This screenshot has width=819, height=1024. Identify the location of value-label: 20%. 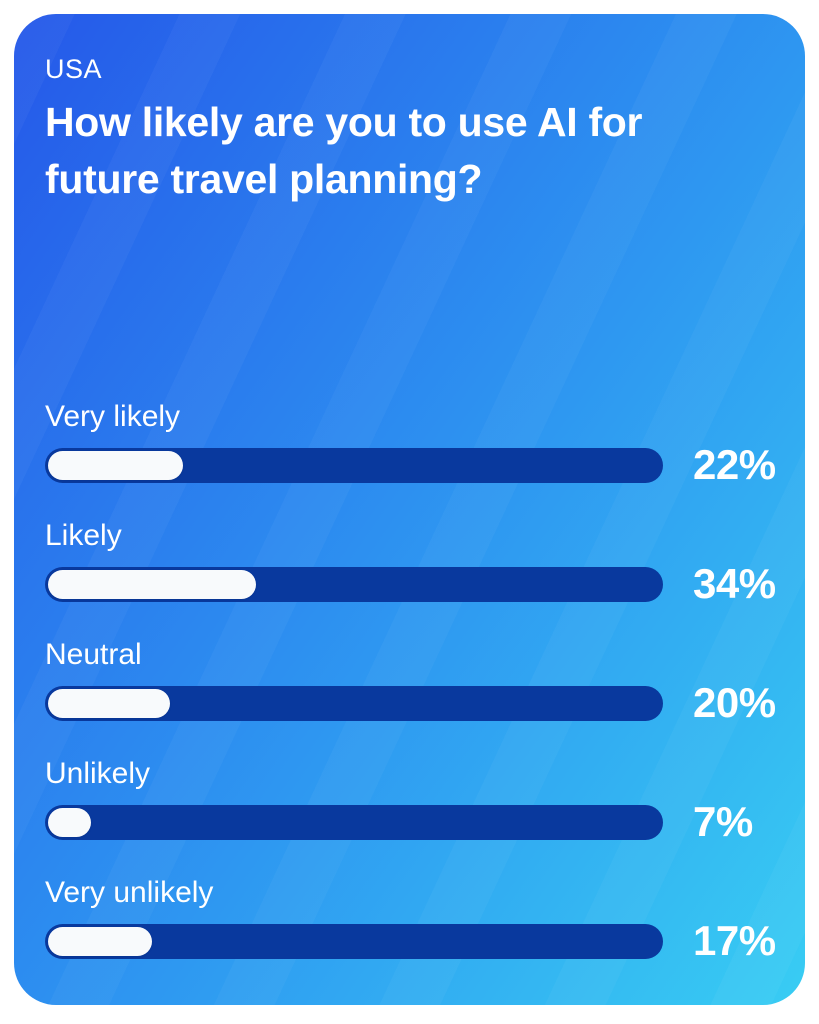
(734, 702).